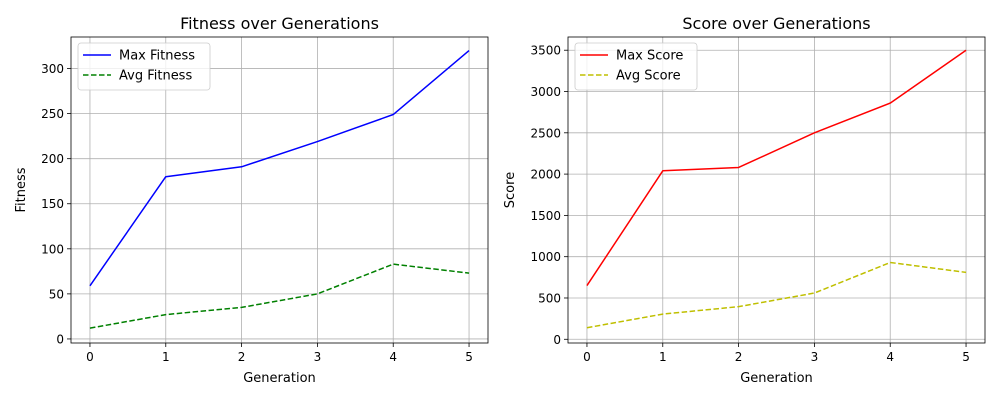  What do you see at coordinates (52, 249) in the screenshot?
I see `fitness-y-tick-label: 100` at bounding box center [52, 249].